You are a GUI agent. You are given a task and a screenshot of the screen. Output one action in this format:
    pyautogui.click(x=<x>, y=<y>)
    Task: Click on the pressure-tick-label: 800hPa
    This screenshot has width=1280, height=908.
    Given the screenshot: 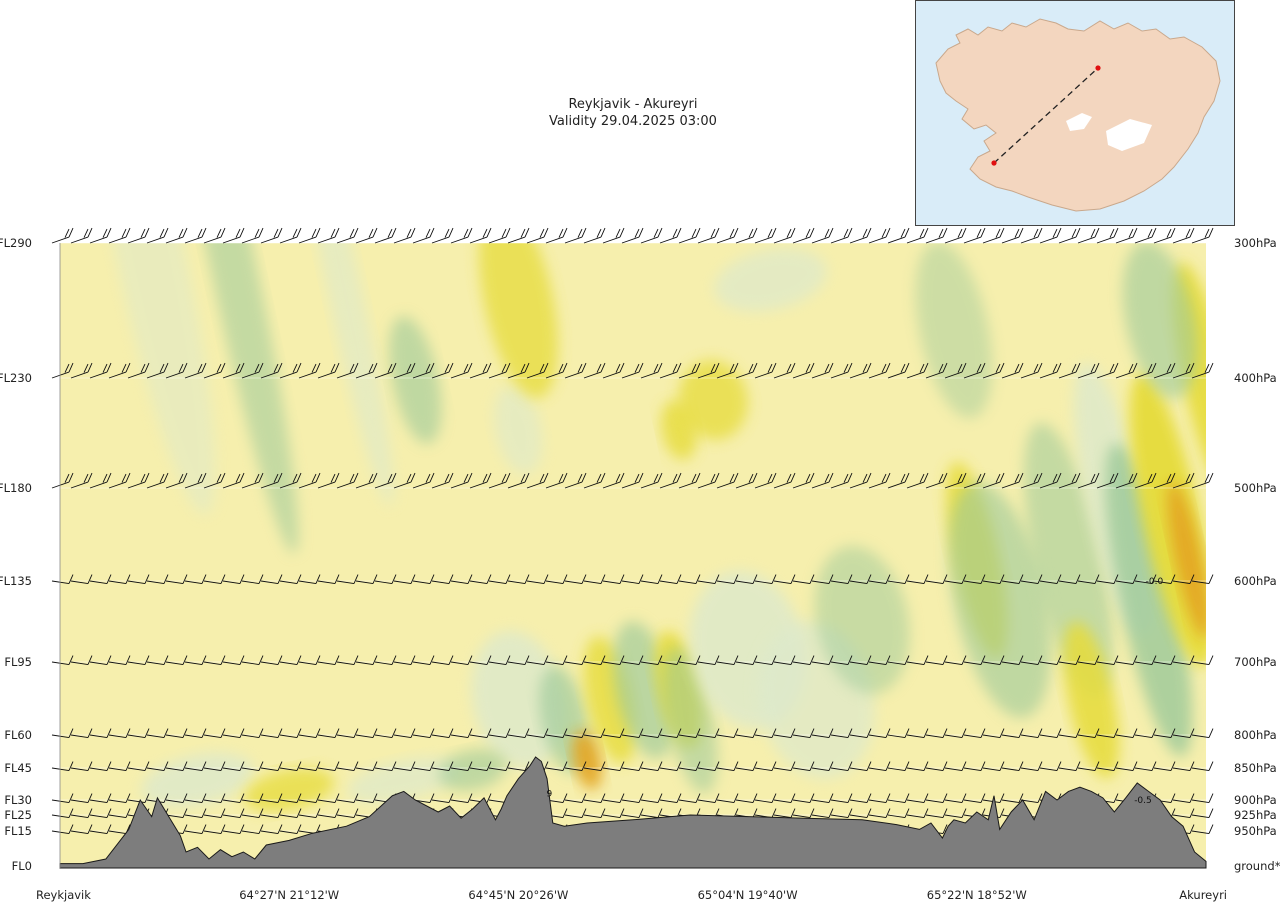 What is the action you would take?
    pyautogui.click(x=1255, y=735)
    